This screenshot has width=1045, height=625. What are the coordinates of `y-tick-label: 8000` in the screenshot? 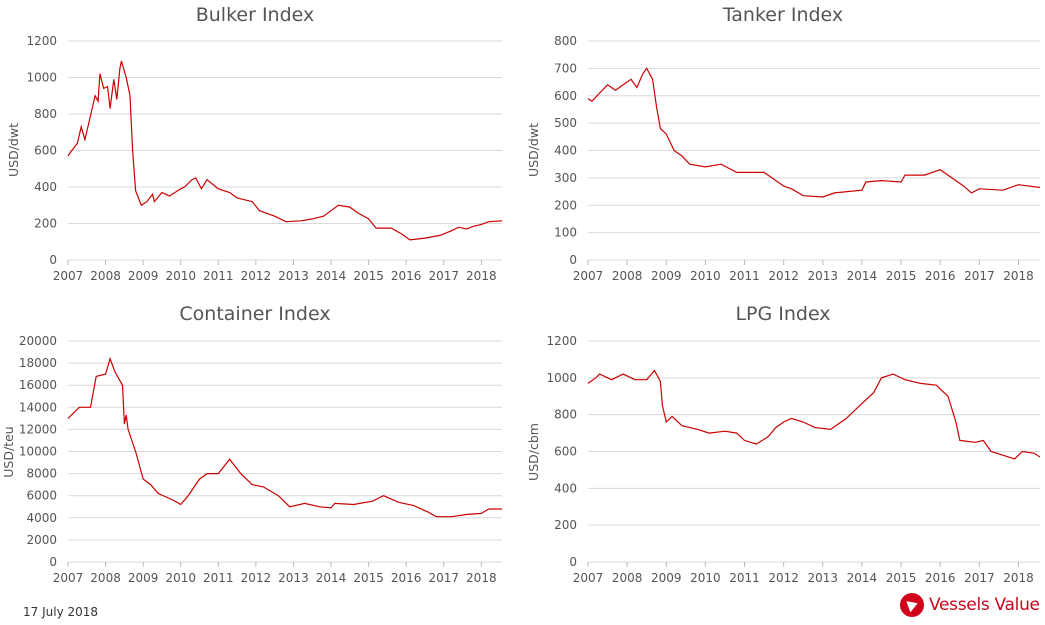 It's located at (41, 474).